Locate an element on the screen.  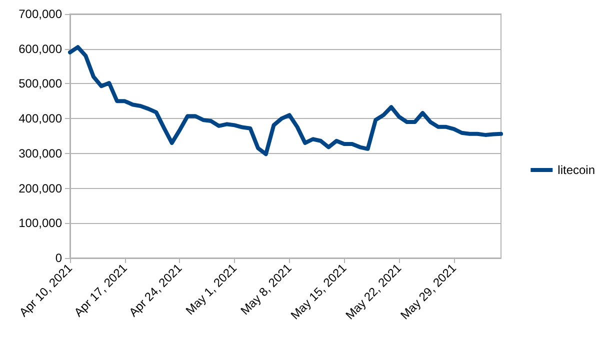
y-tick-label: 700,000 is located at coordinates (40, 14).